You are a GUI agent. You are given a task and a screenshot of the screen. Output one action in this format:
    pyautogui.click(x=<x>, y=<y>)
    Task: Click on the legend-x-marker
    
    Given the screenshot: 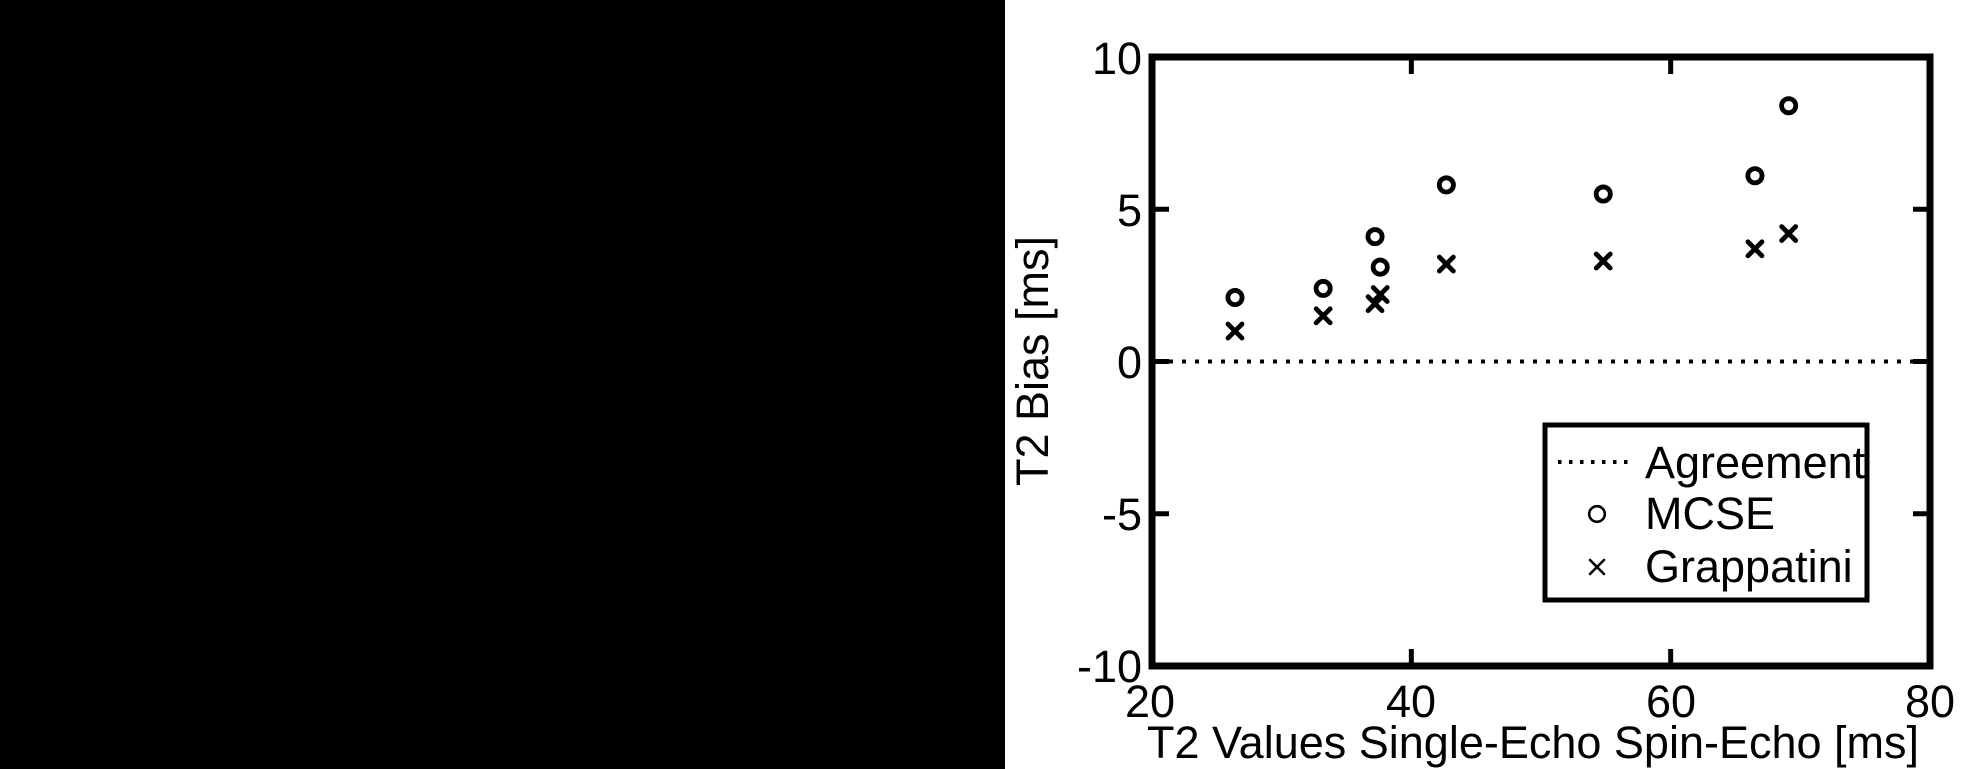 What is the action you would take?
    pyautogui.click(x=1597, y=567)
    